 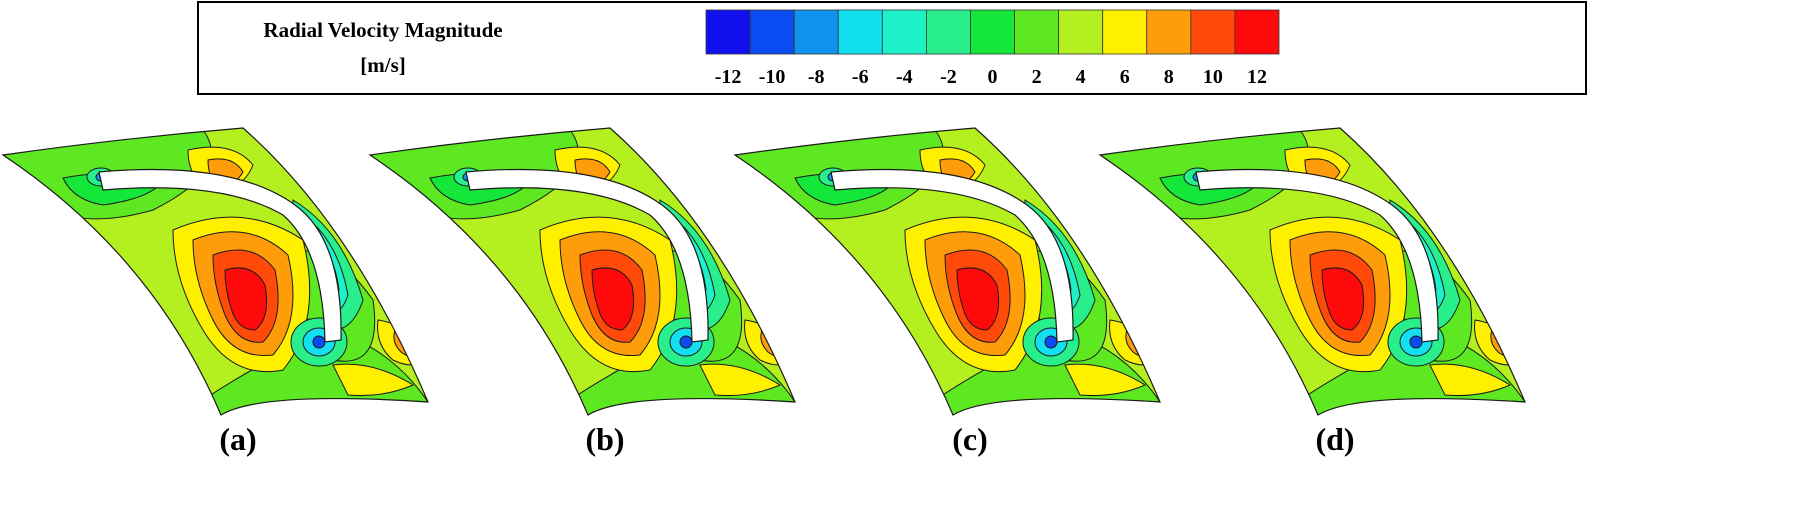 I want to click on colorbar-tick-label: -8, so click(x=816, y=77).